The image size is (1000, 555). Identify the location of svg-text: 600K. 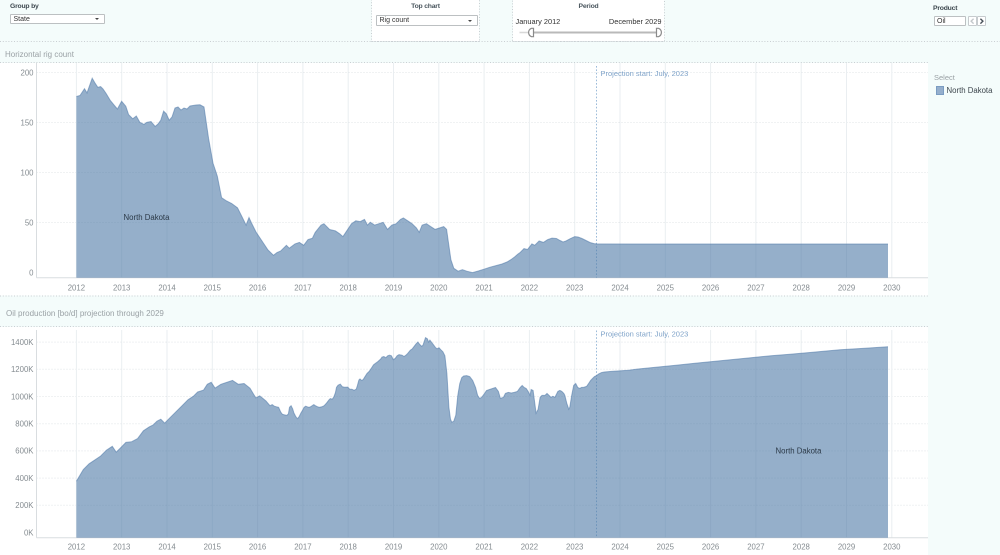
(24, 451).